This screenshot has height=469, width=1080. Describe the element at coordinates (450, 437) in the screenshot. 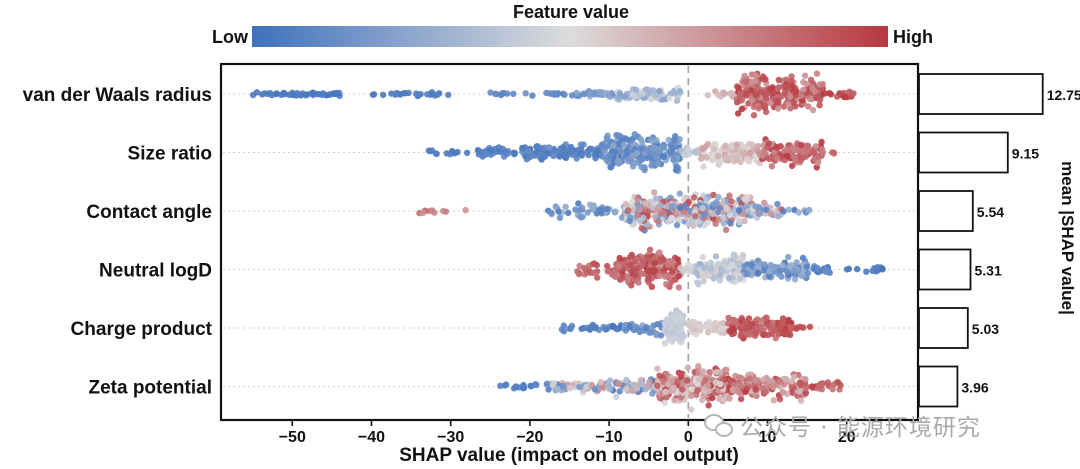

I see `x-tick-label: −30` at that location.